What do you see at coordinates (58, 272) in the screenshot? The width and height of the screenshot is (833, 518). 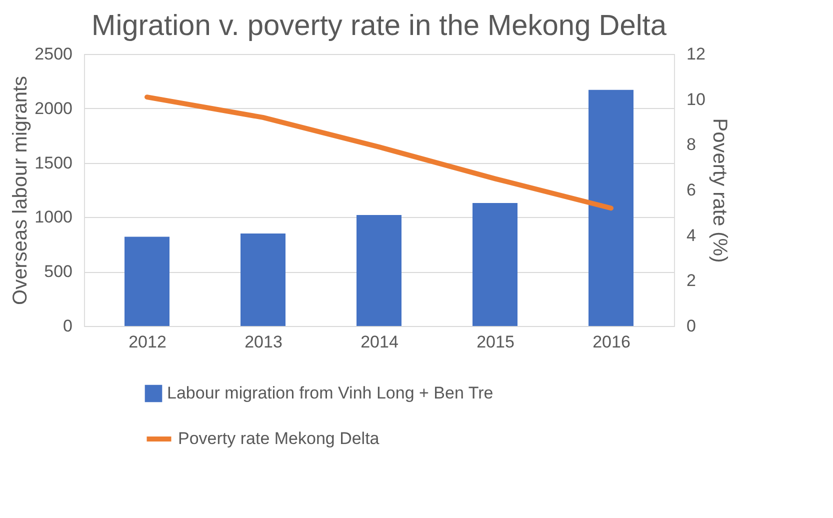 I see `y-tick-label: 500` at bounding box center [58, 272].